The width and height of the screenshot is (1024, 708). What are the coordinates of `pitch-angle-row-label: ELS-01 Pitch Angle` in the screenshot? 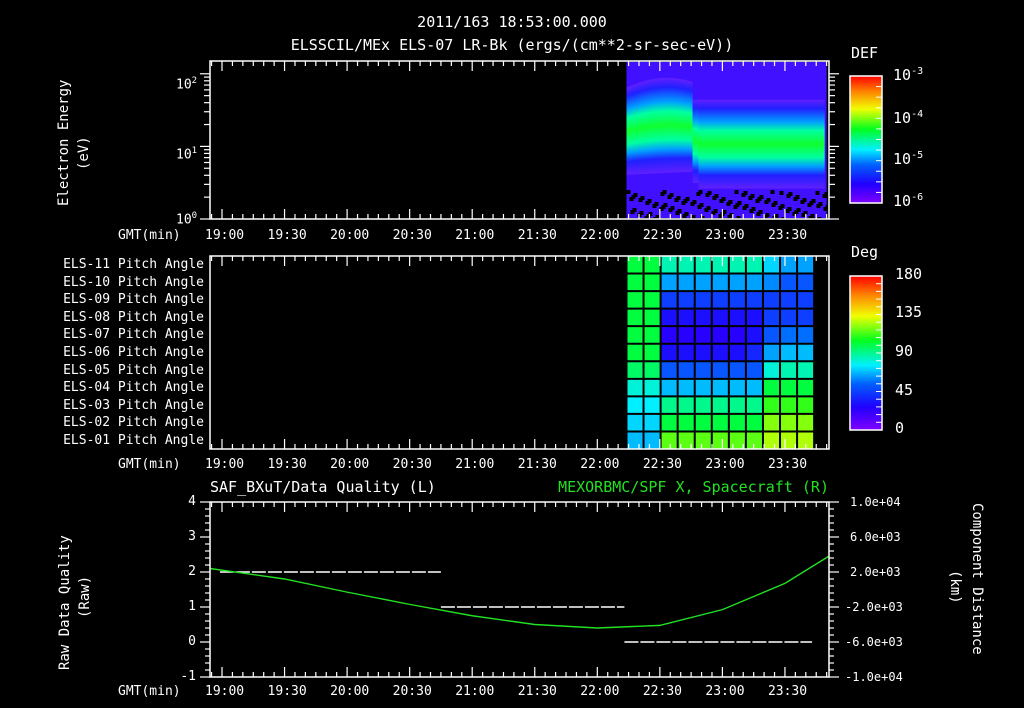 It's located at (133, 440).